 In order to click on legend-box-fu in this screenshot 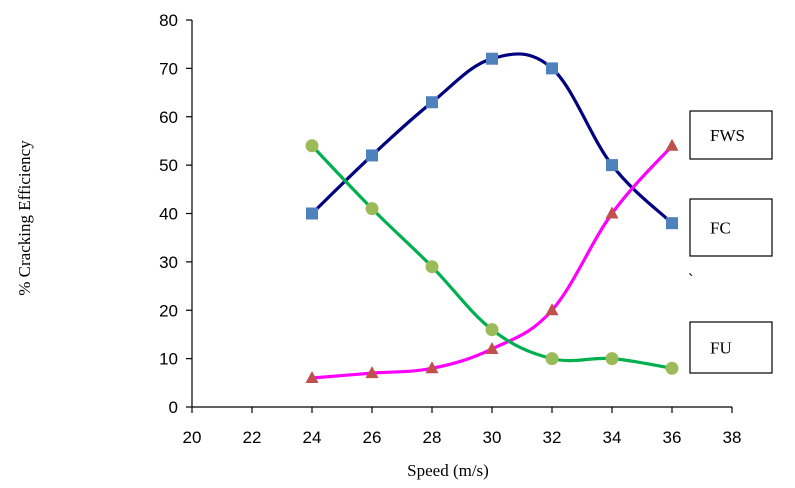, I will do `click(731, 347)`.